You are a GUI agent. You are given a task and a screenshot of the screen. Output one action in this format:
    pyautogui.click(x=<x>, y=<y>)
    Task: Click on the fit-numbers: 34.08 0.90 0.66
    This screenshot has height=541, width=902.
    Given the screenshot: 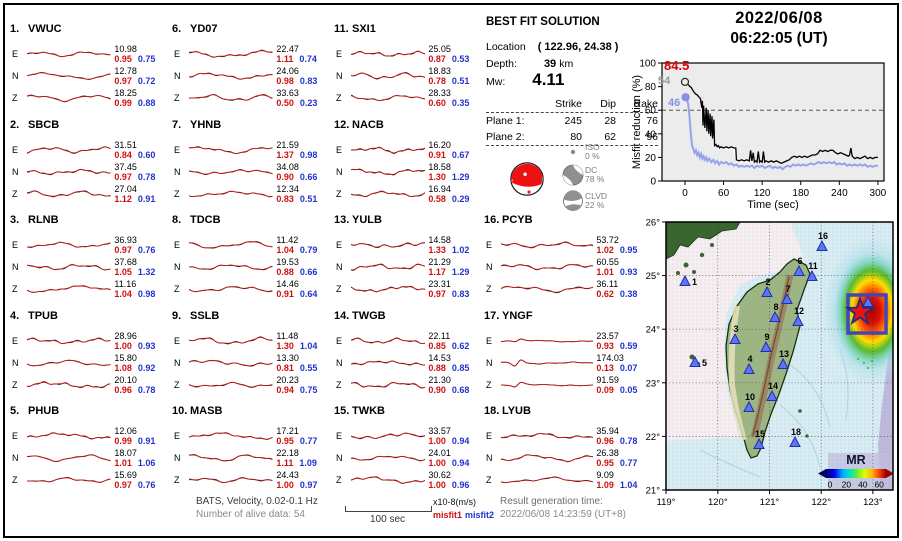 What is the action you would take?
    pyautogui.click(x=302, y=172)
    